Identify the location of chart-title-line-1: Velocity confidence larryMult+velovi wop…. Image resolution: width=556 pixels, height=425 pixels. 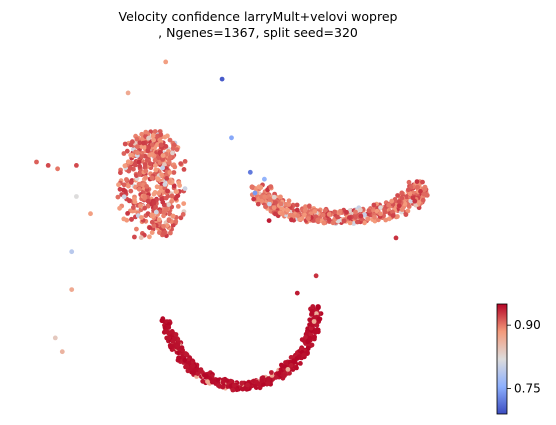
(258, 16).